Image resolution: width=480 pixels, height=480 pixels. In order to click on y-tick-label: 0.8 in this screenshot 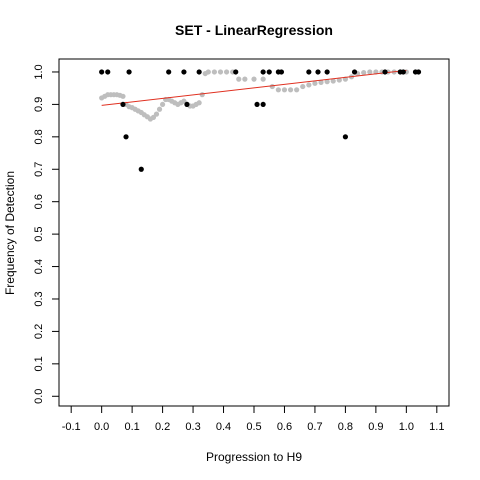, I will do `click(39, 136)`.